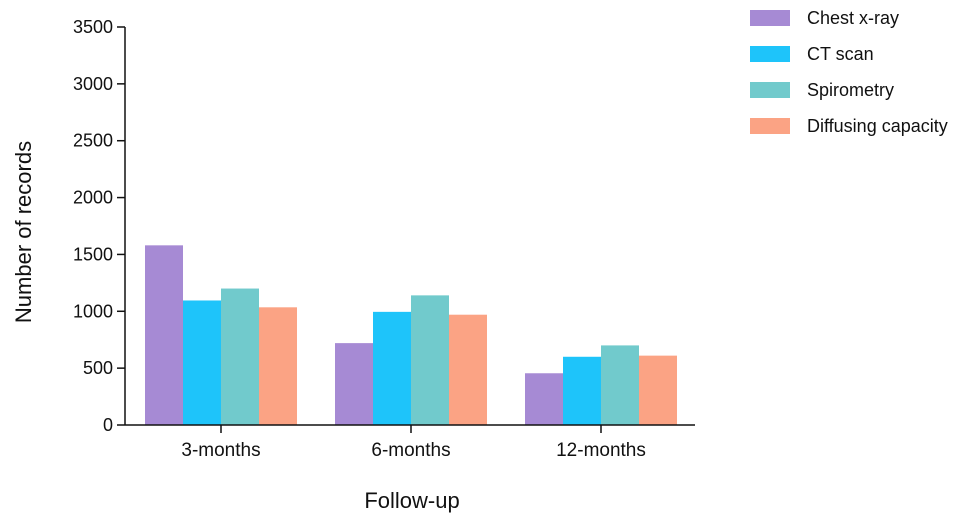 Image resolution: width=976 pixels, height=519 pixels. What do you see at coordinates (23, 232) in the screenshot?
I see `y-axis-title: Number of records` at bounding box center [23, 232].